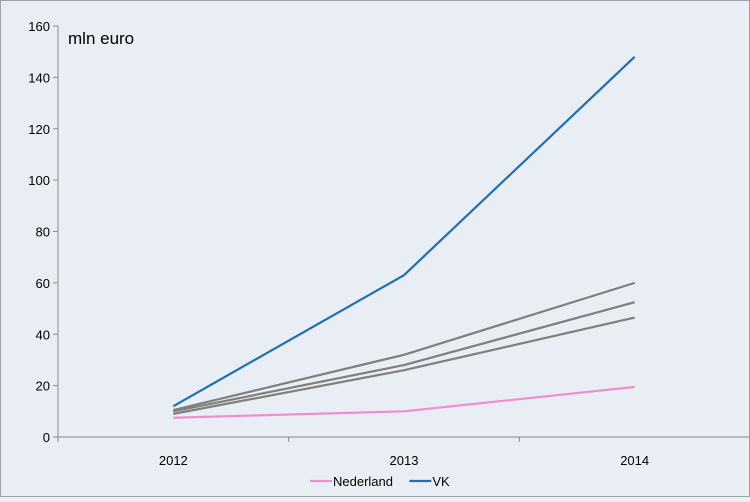 The image size is (750, 502). I want to click on y-tick-label: 80, so click(43, 232).